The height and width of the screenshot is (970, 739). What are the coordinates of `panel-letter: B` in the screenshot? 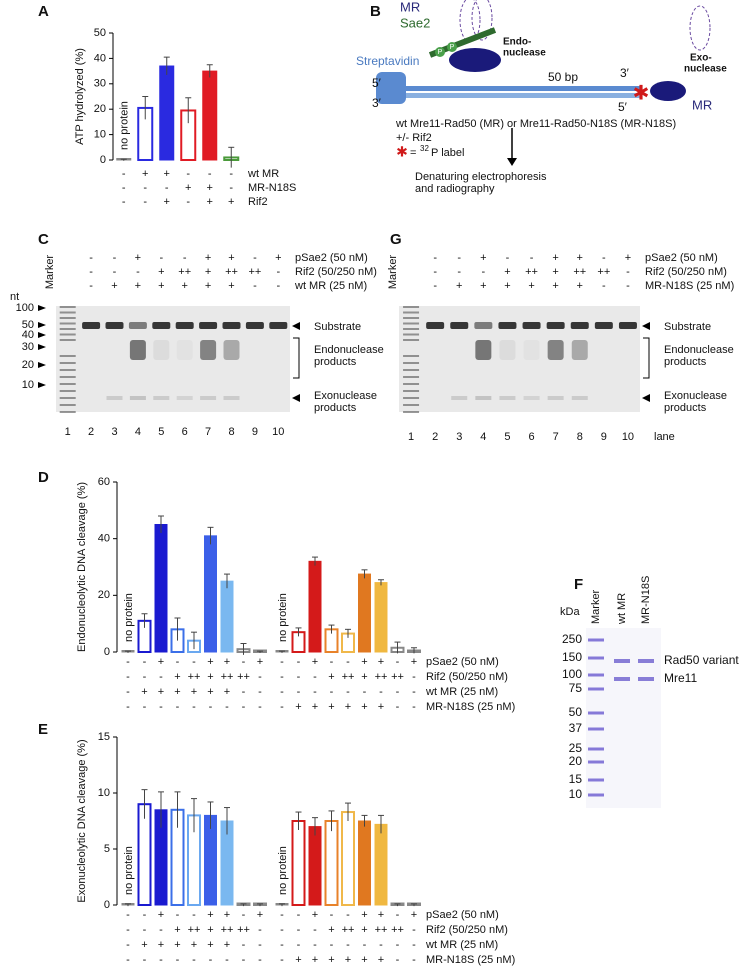 It's located at (375, 11).